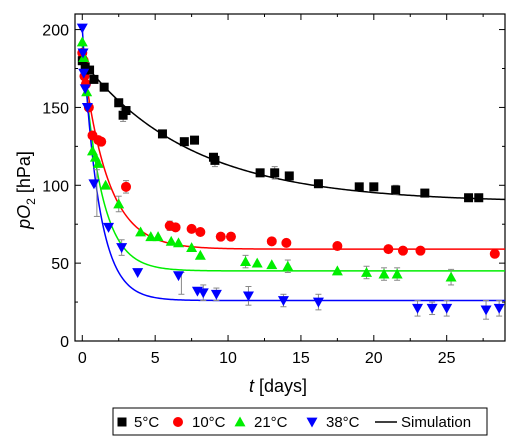 The image size is (510, 438). Describe the element at coordinates (55, 186) in the screenshot. I see `y-tick-label: 100` at that location.